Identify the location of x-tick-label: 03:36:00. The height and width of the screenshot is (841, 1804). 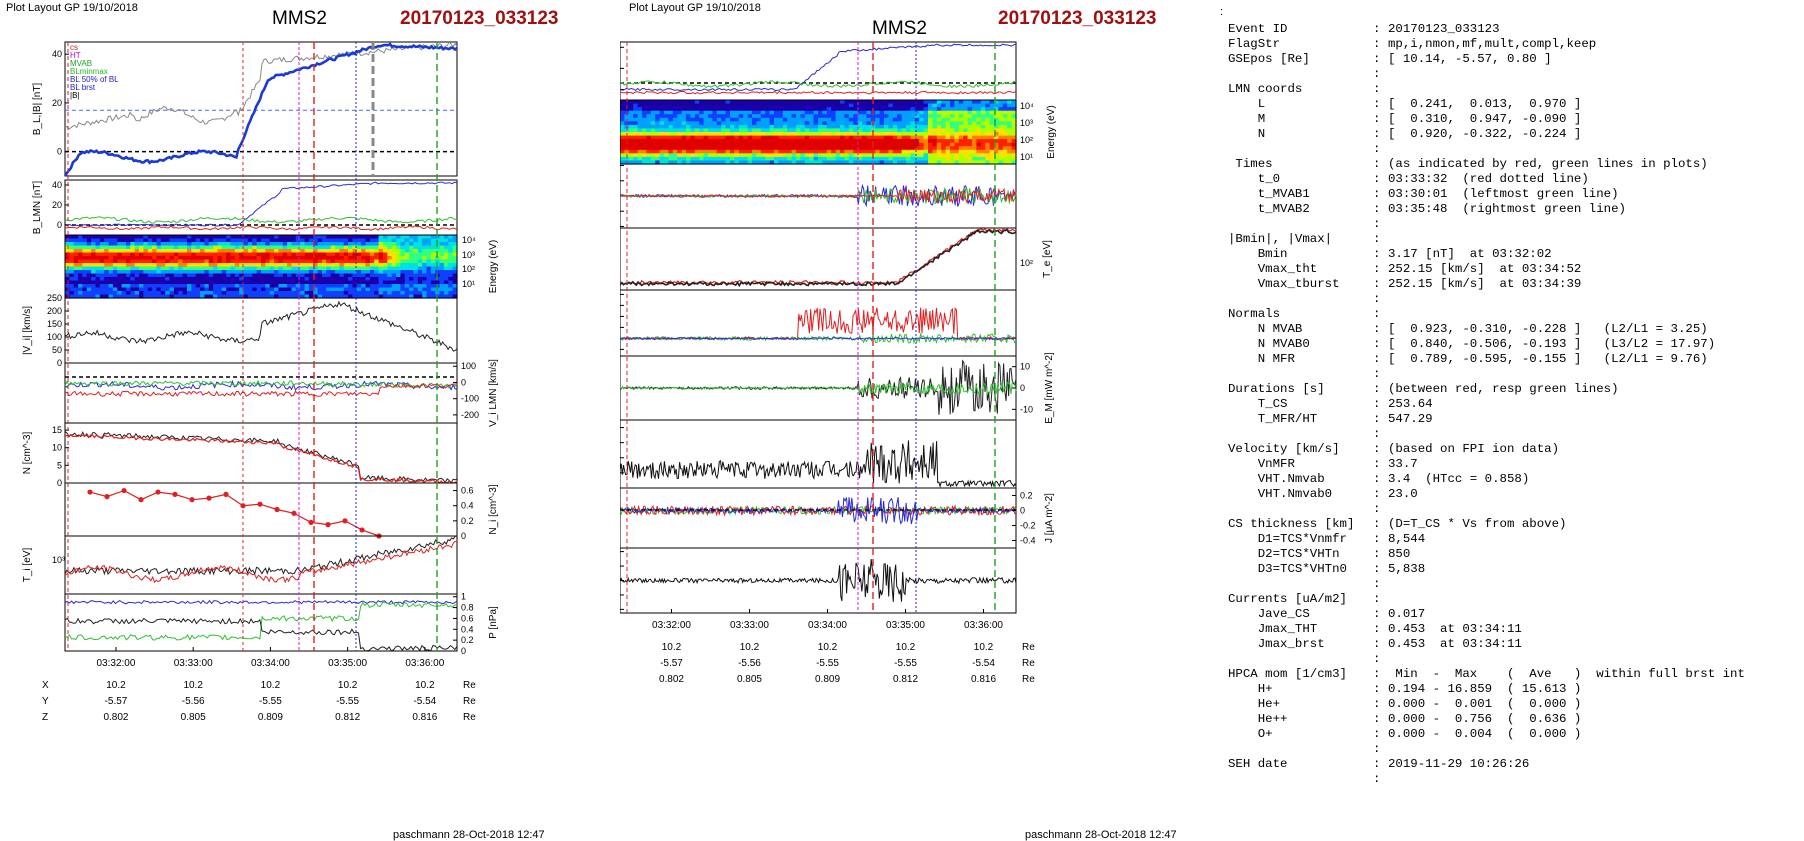
(424, 663).